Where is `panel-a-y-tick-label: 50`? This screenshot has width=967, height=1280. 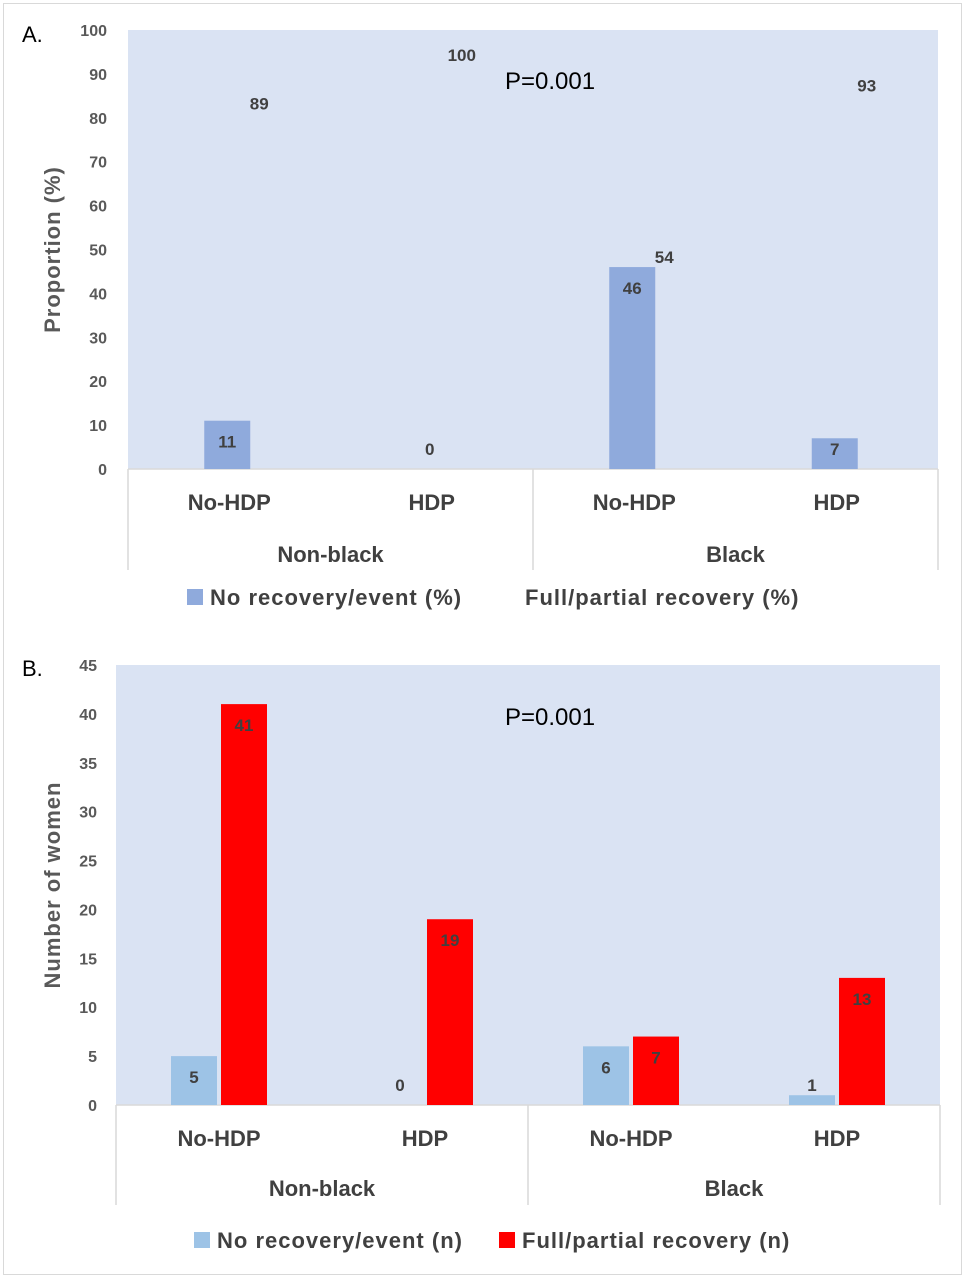
panel-a-y-tick-label: 50 is located at coordinates (98, 251).